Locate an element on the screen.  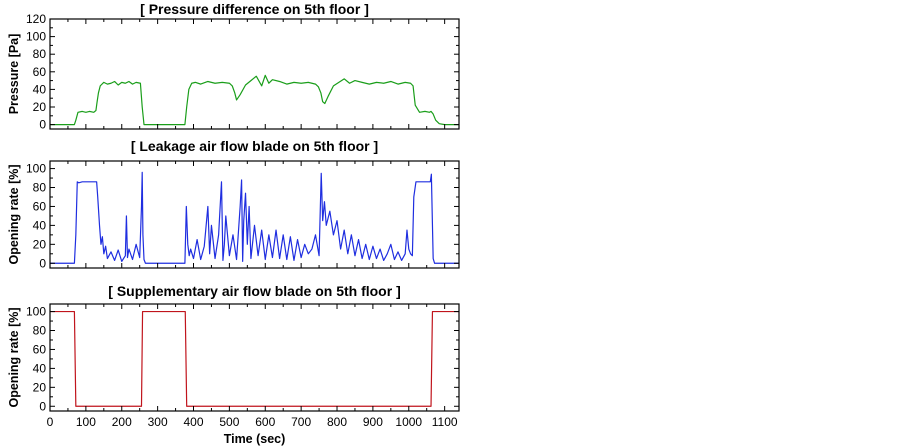
x-axis-label: Time (sec) is located at coordinates (255, 439).